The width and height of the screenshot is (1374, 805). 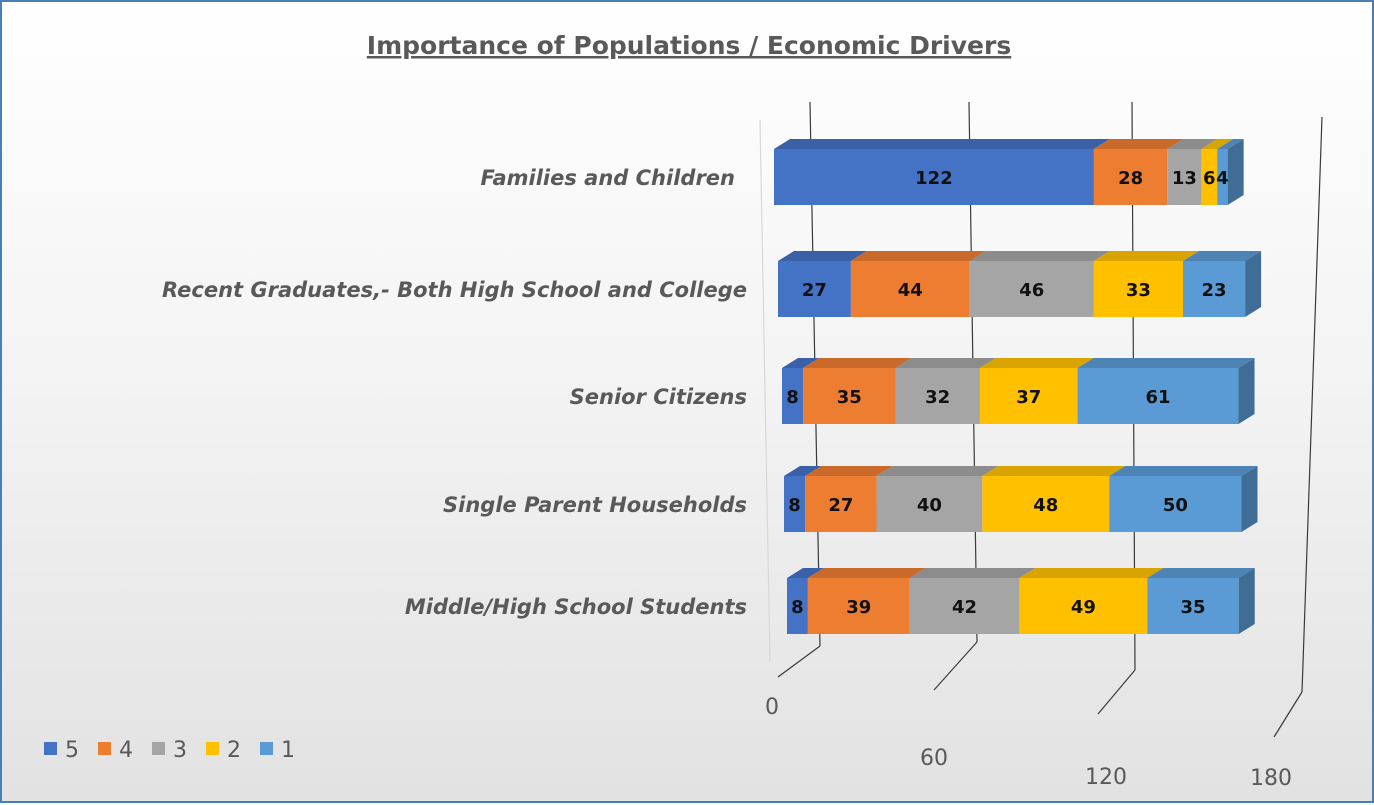 I want to click on category-label: Middle/High School Students, so click(x=576, y=607).